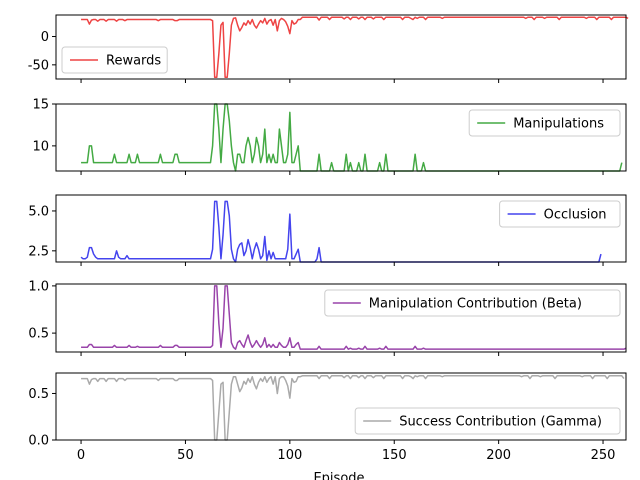  I want to click on y-tick-label: -50, so click(38, 65).